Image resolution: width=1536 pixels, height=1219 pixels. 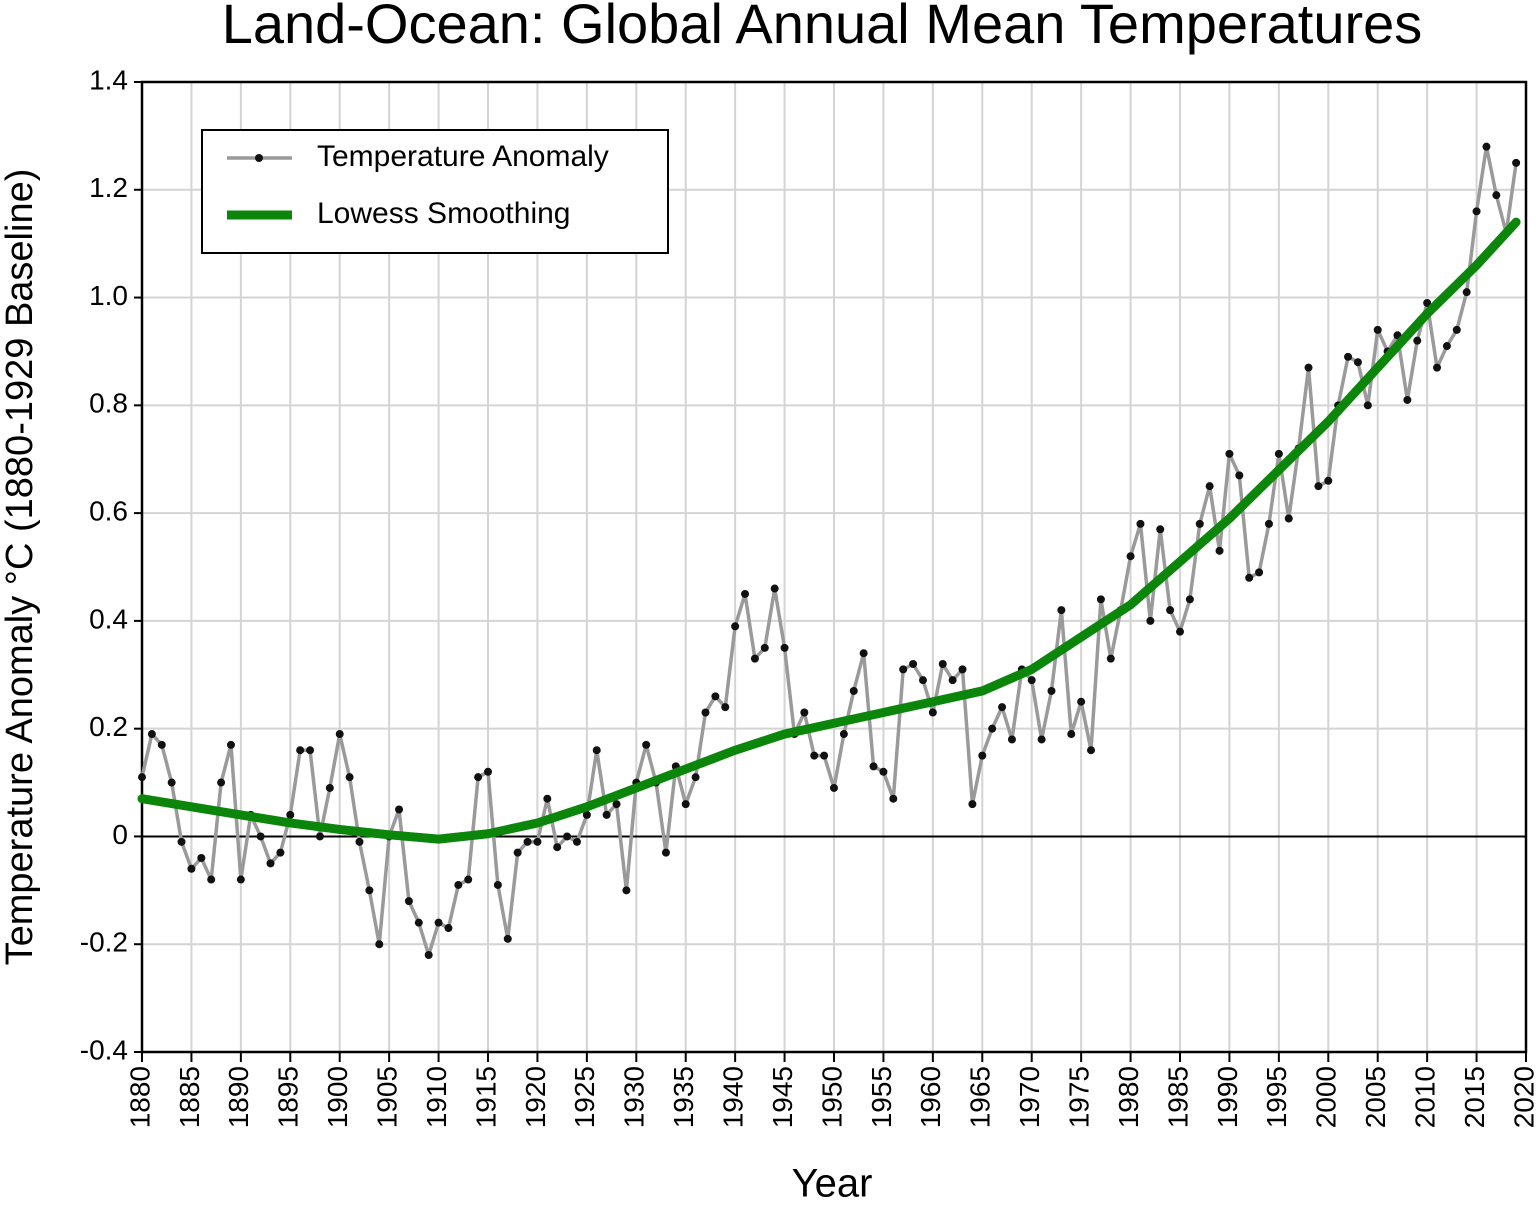 I want to click on x-tick-label: 1955, so click(x=881, y=1097).